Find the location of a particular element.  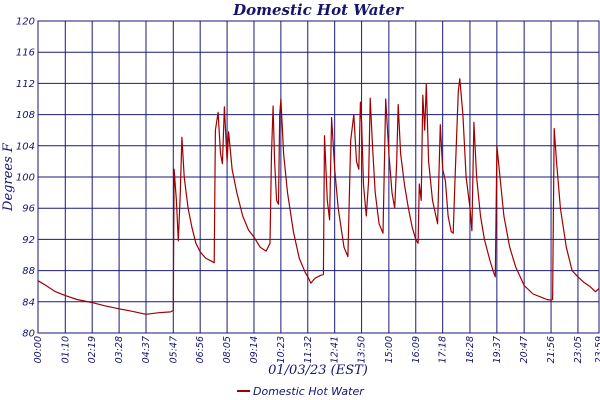

y-axis: 80 84 88 92 96 100 104 108 112 116 120 is located at coordinates (25, 178).